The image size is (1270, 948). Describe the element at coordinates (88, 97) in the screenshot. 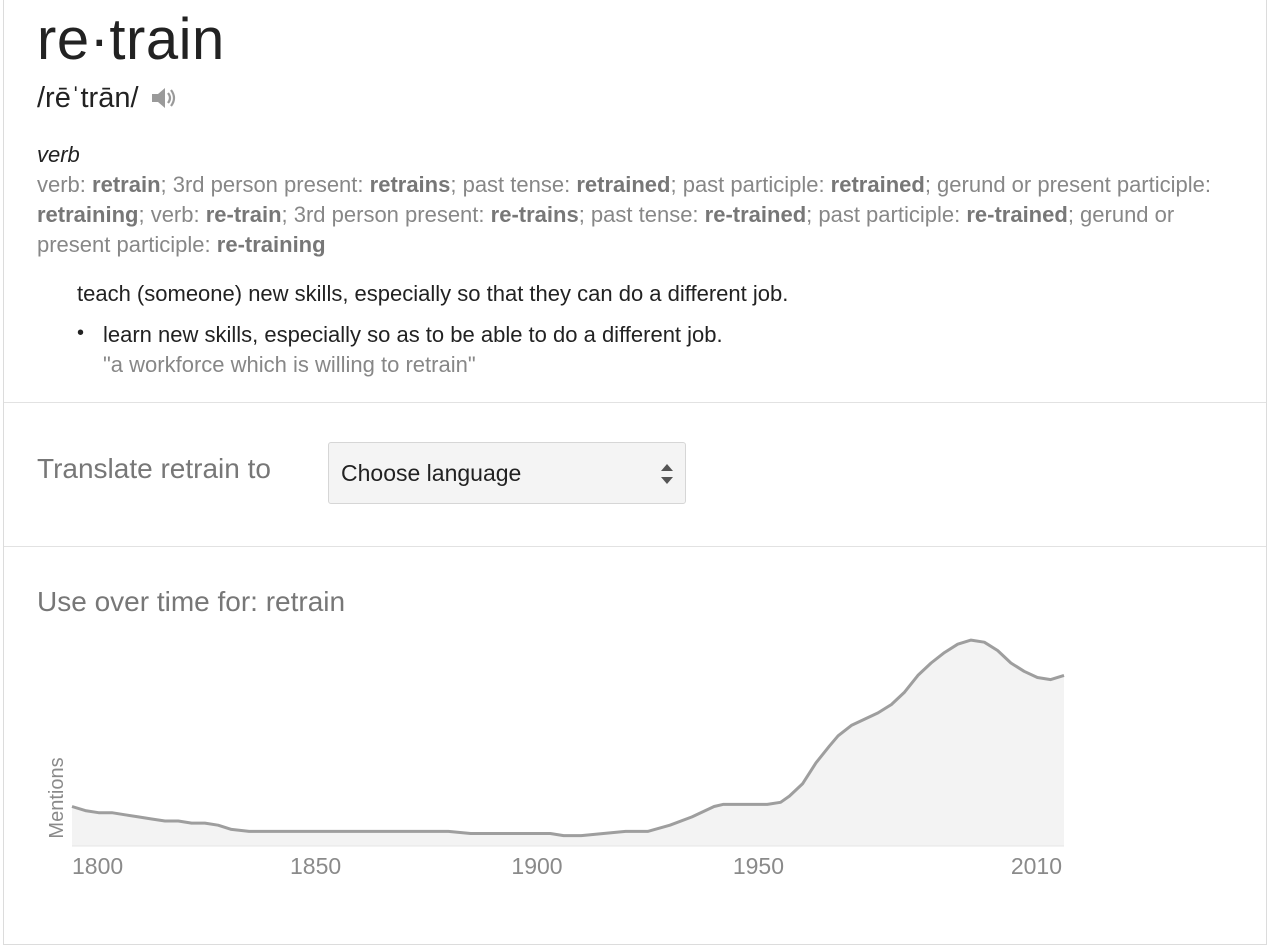

I see `pronunciation: /rēˈtrān/` at that location.